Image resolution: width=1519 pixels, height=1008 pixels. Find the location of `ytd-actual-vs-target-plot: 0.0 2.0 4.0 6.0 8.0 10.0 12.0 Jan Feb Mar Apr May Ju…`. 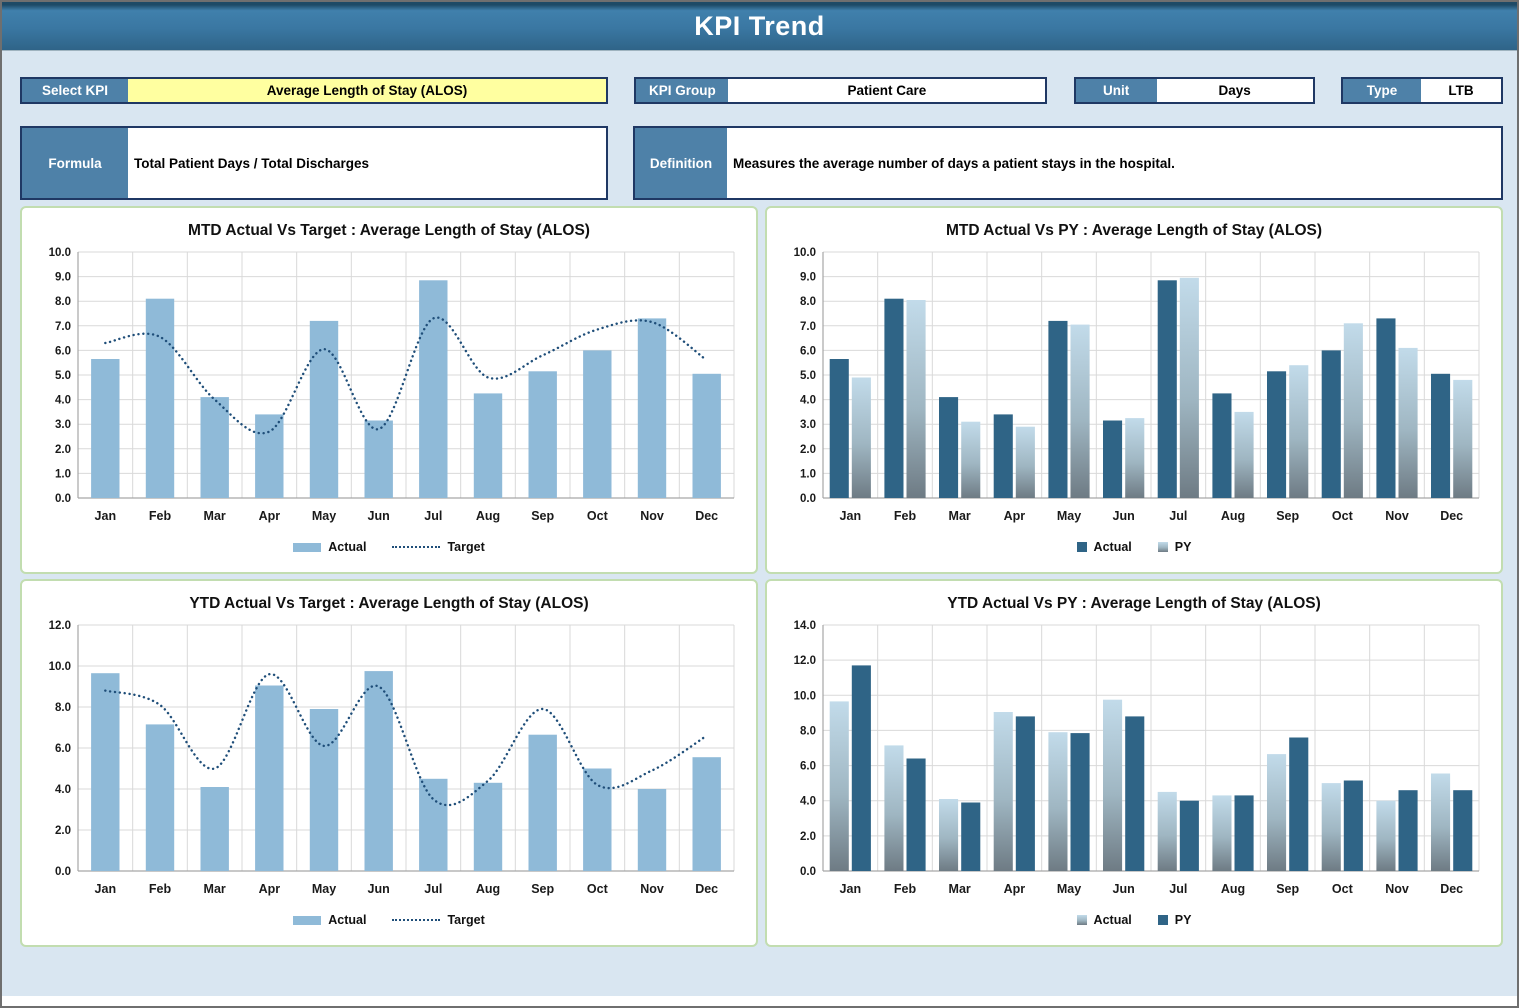

ytd-actual-vs-target-plot: 0.0 2.0 4.0 6.0 8.0 10.0 12.0 Jan Feb Mar Apr May Ju… is located at coordinates (392, 758).